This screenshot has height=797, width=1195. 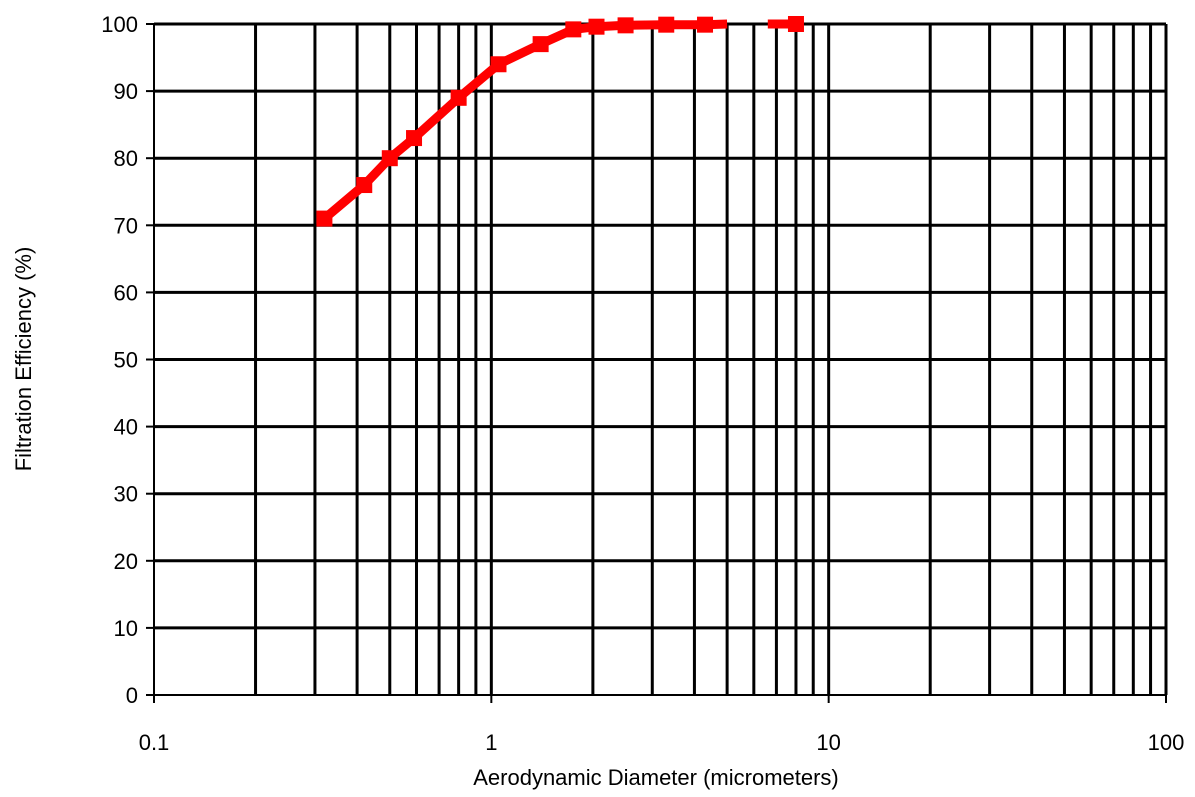 I want to click on y-tick-label: 20, so click(x=126, y=561).